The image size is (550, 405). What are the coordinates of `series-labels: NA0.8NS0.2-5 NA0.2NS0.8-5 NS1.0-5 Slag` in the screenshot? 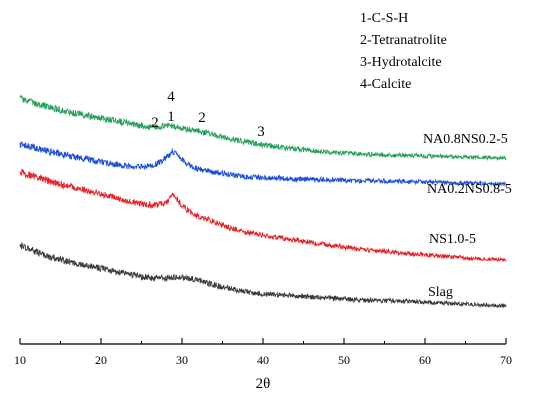 It's located at (467, 216).